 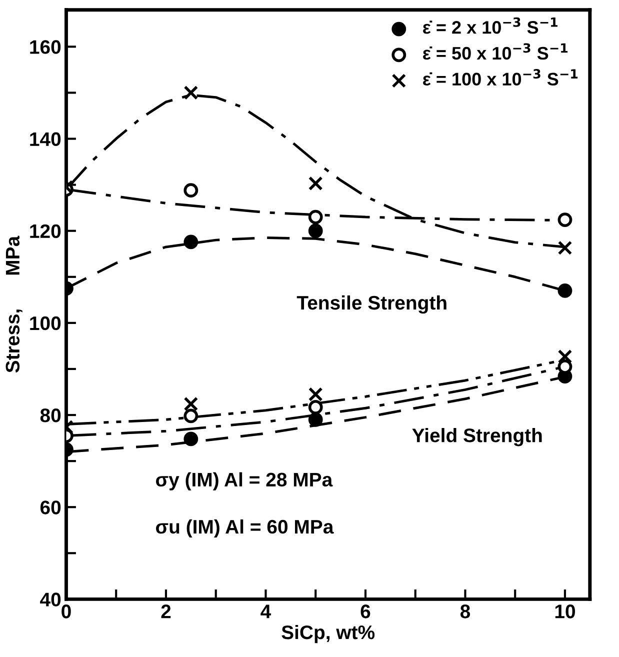 What do you see at coordinates (244, 481) in the screenshot?
I see `annotation: σy (IM) Al = 28 MPa` at bounding box center [244, 481].